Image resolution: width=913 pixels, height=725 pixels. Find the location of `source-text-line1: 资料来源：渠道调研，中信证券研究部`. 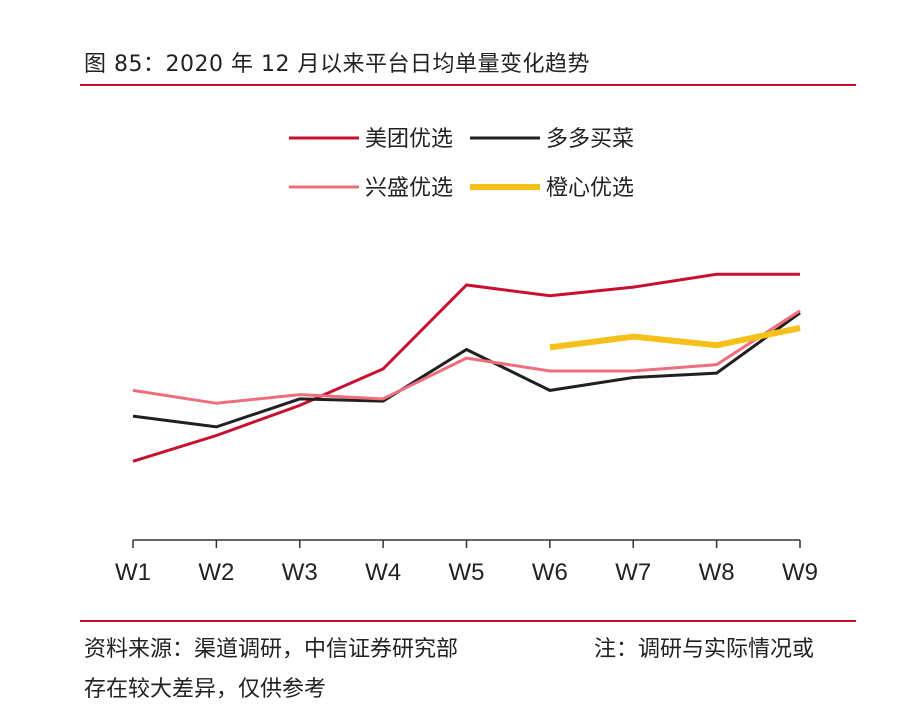

source-text-line1: 资料来源：渠道调研，中信证券研究部 is located at coordinates (271, 649).